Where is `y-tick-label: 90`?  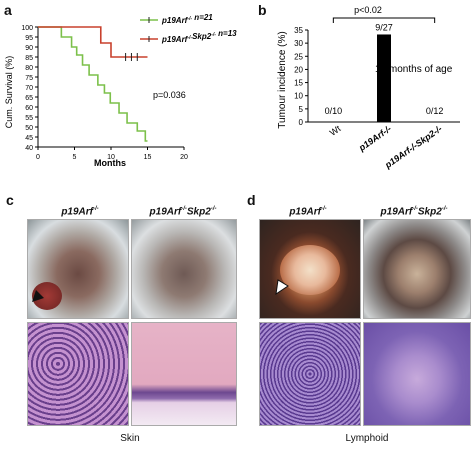 y-tick-label: 90 is located at coordinates (29, 48).